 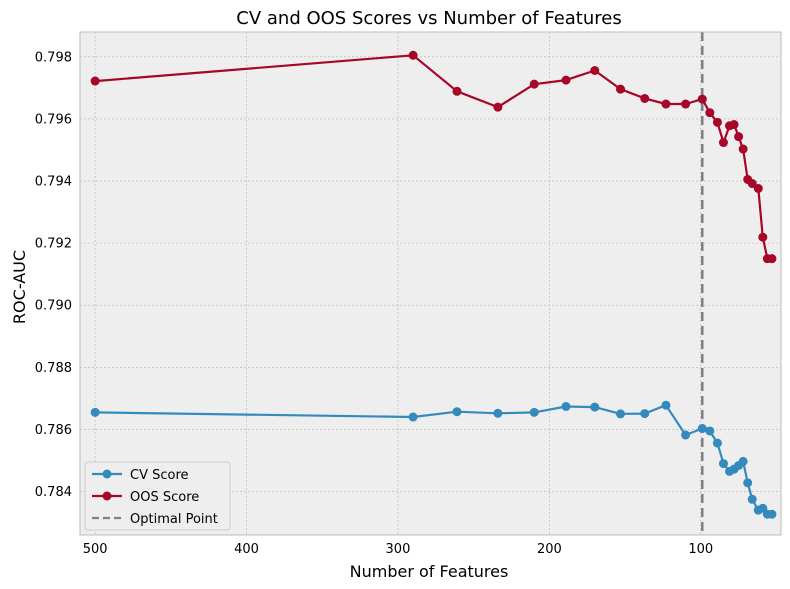 I want to click on y-ticks: 0.784 0.786 0.788 0.790 0.792 0.794 0.796 0.798, so click(x=53, y=275).